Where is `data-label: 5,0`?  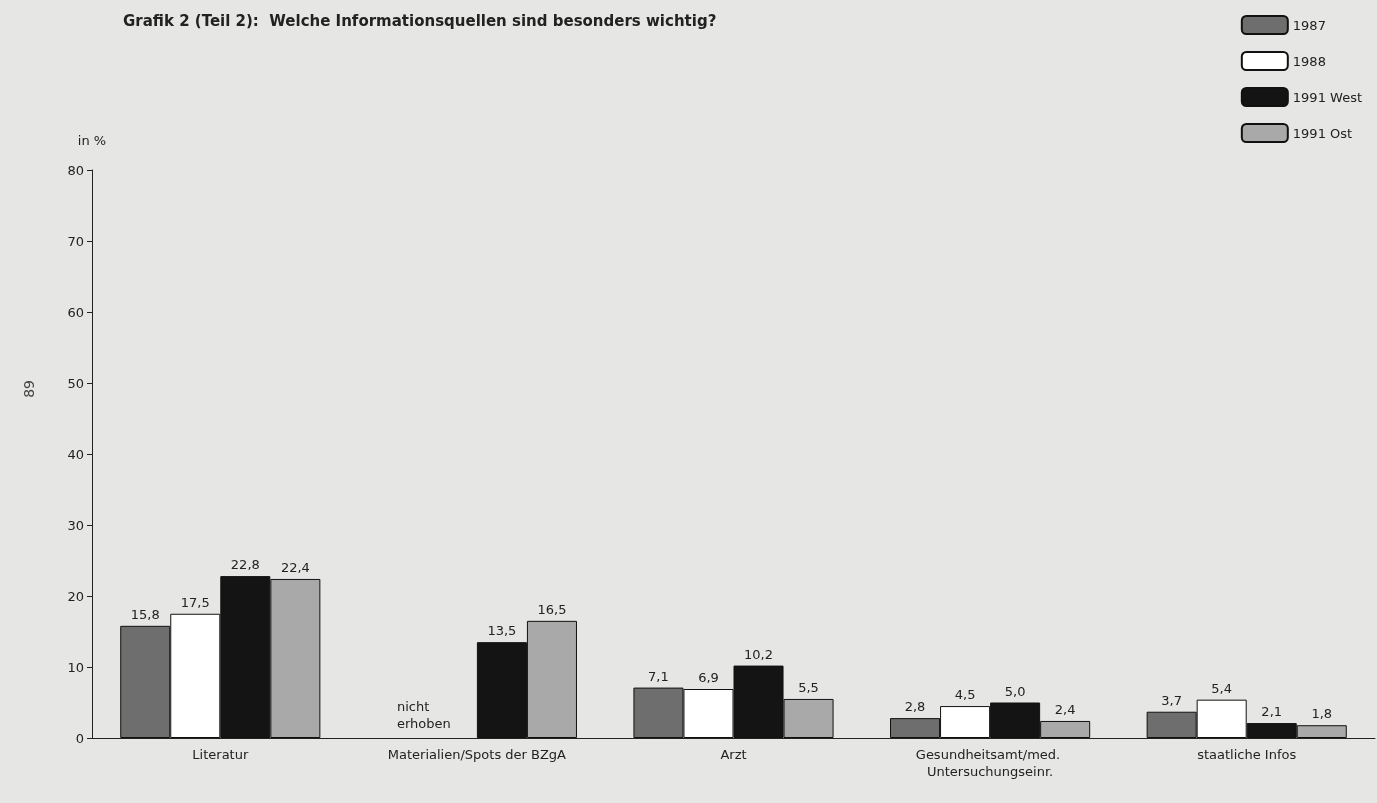 data-label: 5,0 is located at coordinates (1015, 691).